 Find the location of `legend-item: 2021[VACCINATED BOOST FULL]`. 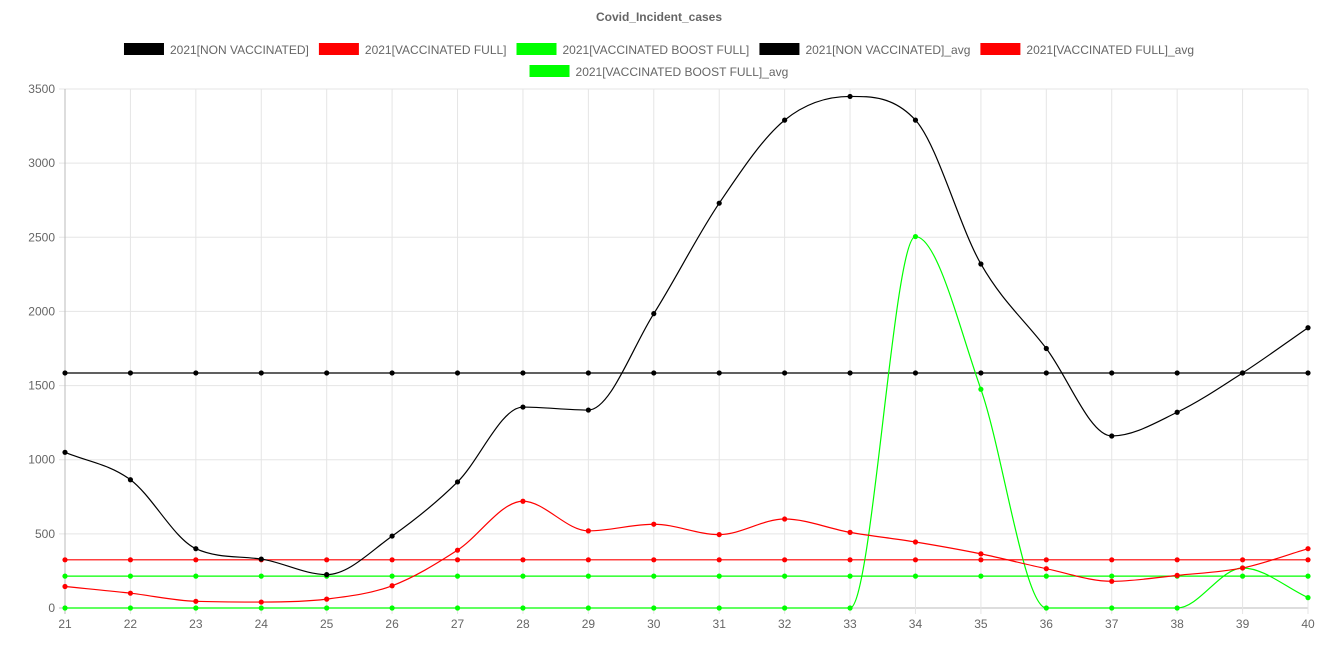

legend-item: 2021[VACCINATED BOOST FULL] is located at coordinates (633, 50).